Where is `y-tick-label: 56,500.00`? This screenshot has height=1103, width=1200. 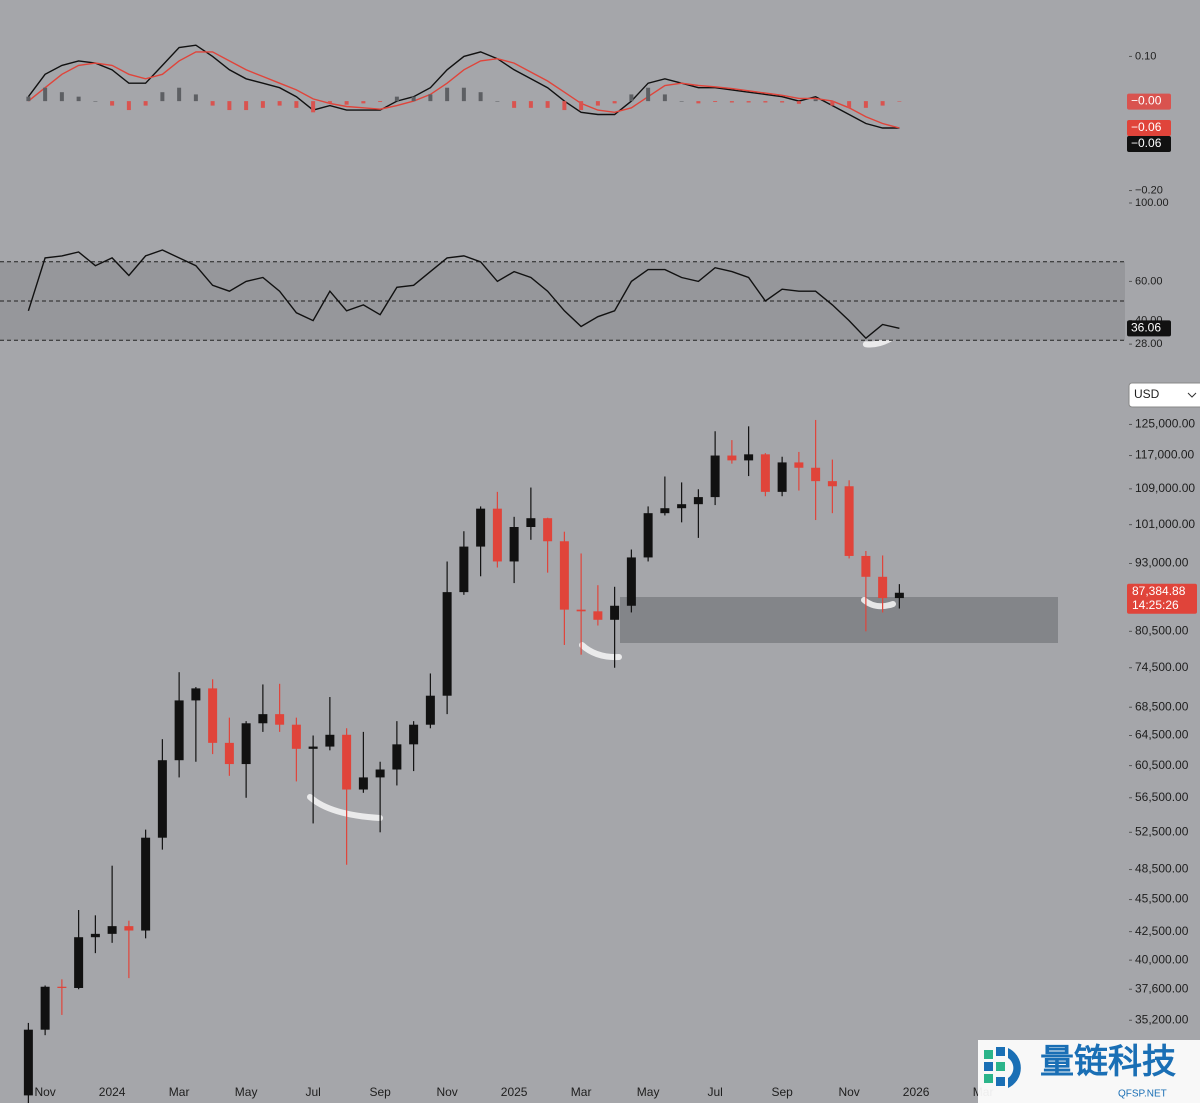 y-tick-label: 56,500.00 is located at coordinates (1162, 797).